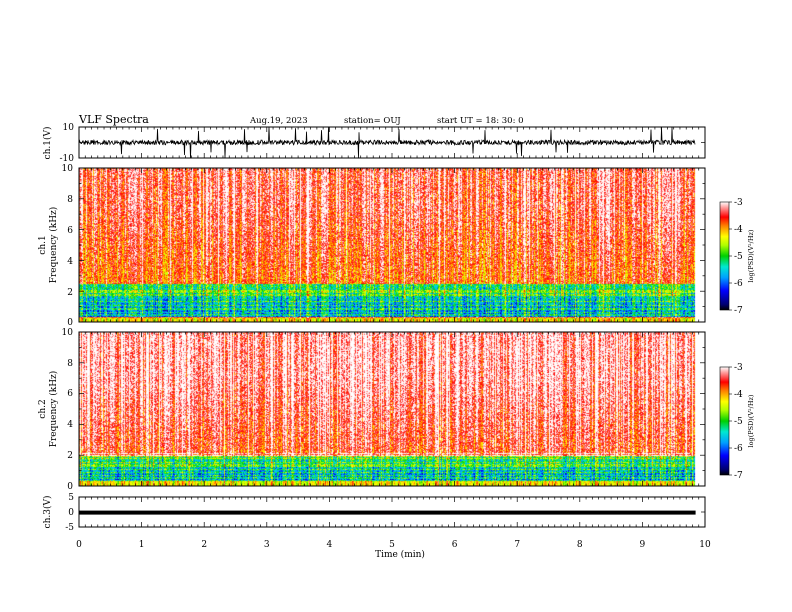 The height and width of the screenshot is (612, 792). Describe the element at coordinates (69, 128) in the screenshot. I see `waveform-ch1-ytick-top: 10` at that location.